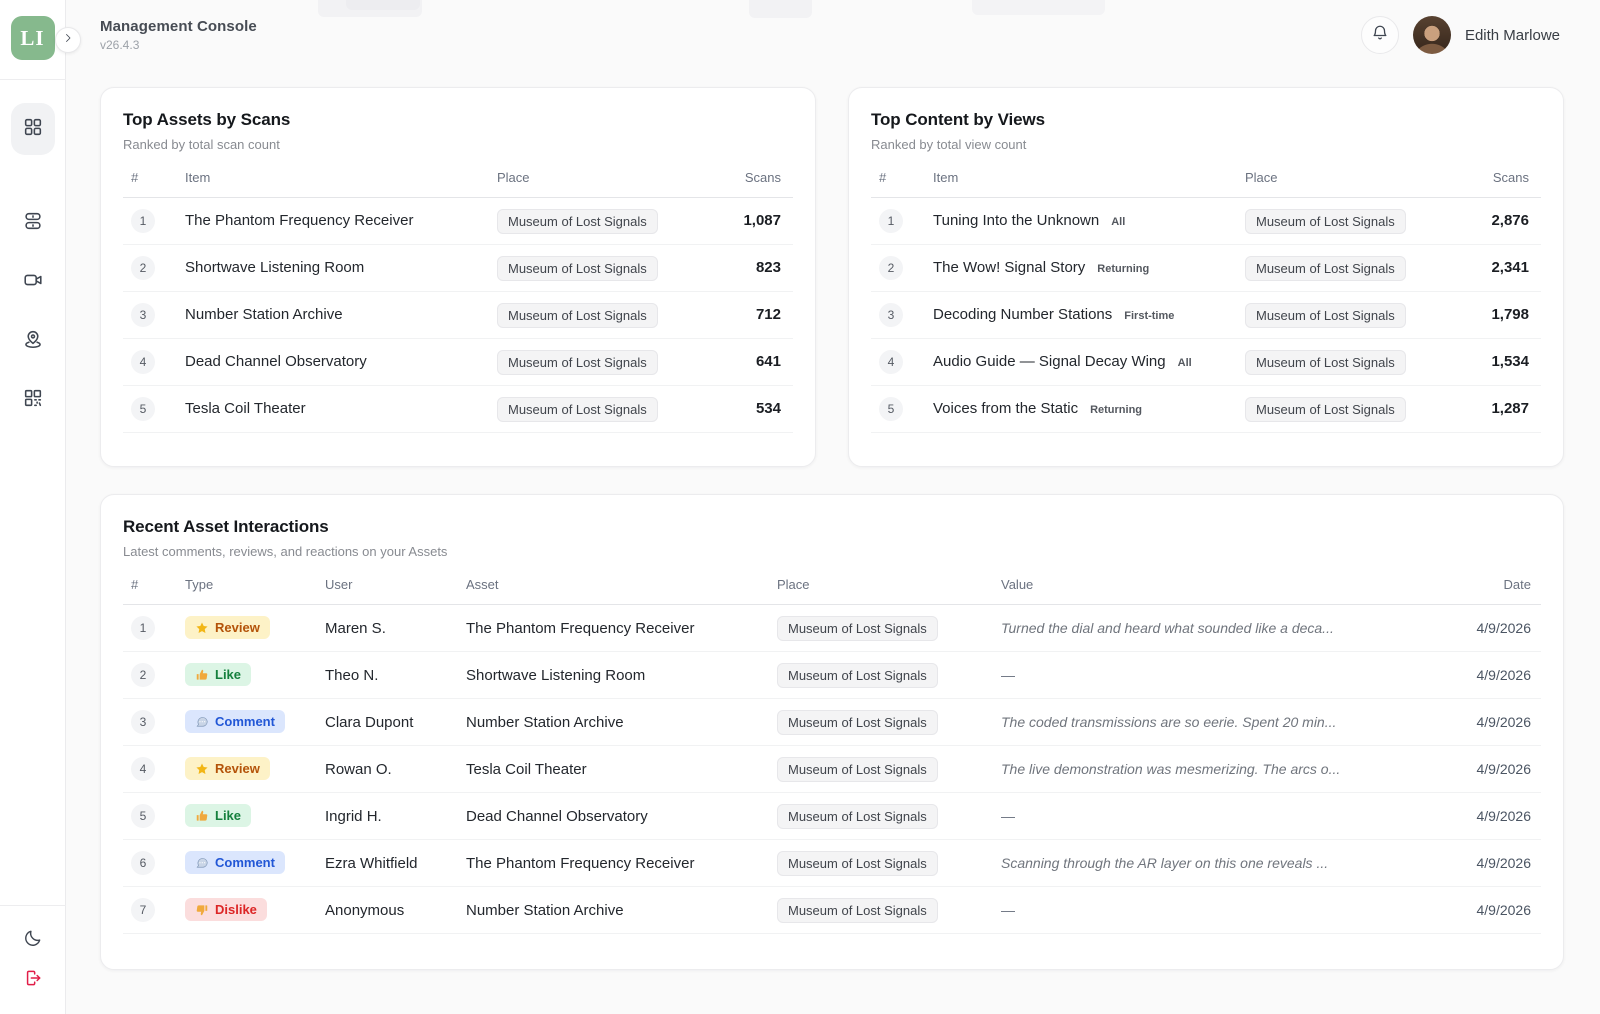  Describe the element at coordinates (1512, 35) in the screenshot. I see `user-name: Edith Marlowe` at that location.